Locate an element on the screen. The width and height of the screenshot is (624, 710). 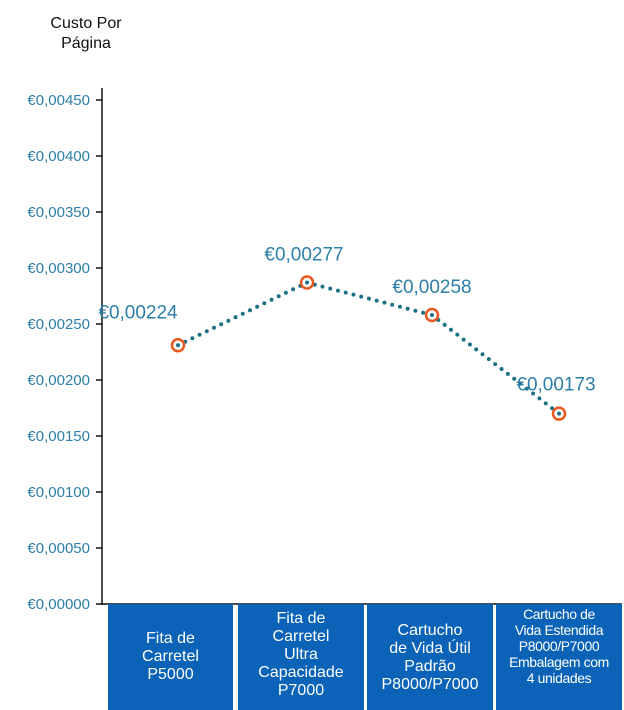
y-tick-label: €0,00450 is located at coordinates (58, 100).